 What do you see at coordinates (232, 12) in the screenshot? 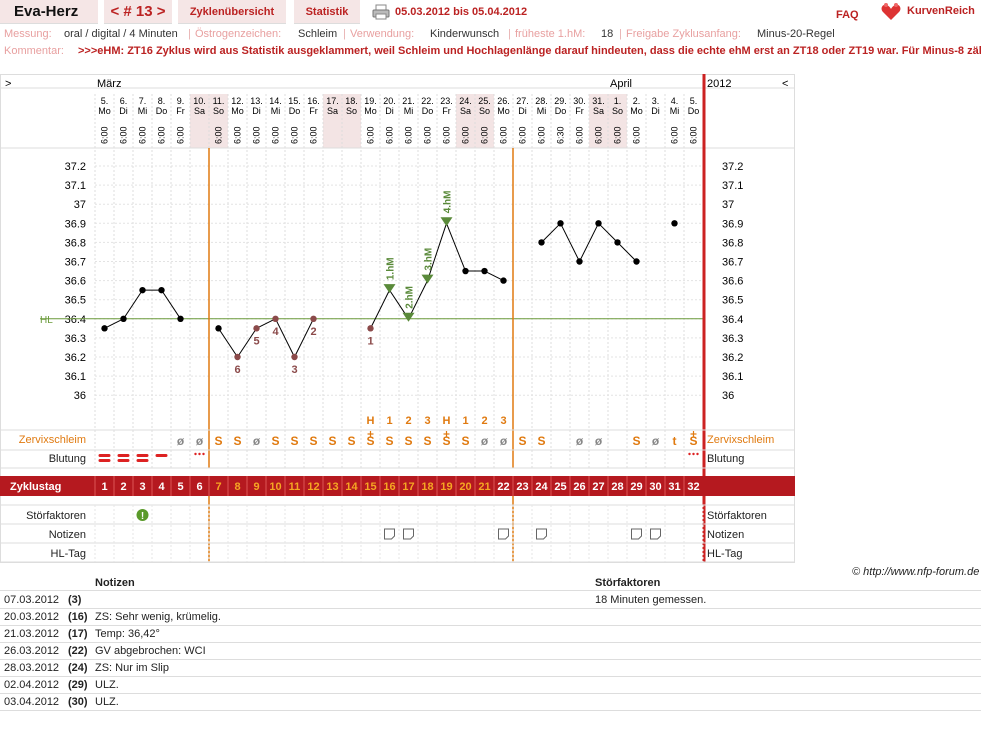
I see `tab-cycle-overview: Zyklenübersicht` at bounding box center [232, 12].